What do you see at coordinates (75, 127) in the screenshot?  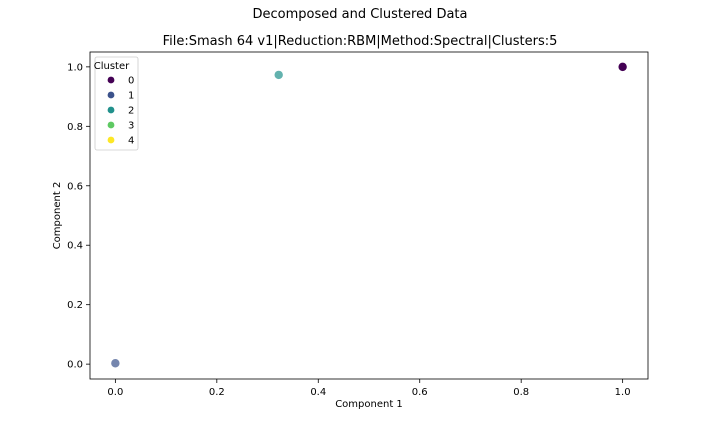 I see `y-tick-label: 0.8` at bounding box center [75, 127].